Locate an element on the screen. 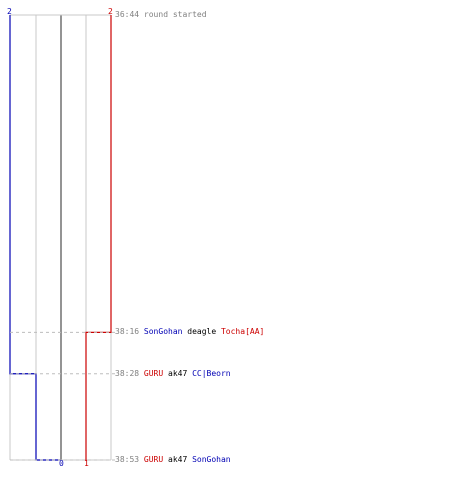  event-row: 38:53 GURU ak47 SonGohan is located at coordinates (173, 460).